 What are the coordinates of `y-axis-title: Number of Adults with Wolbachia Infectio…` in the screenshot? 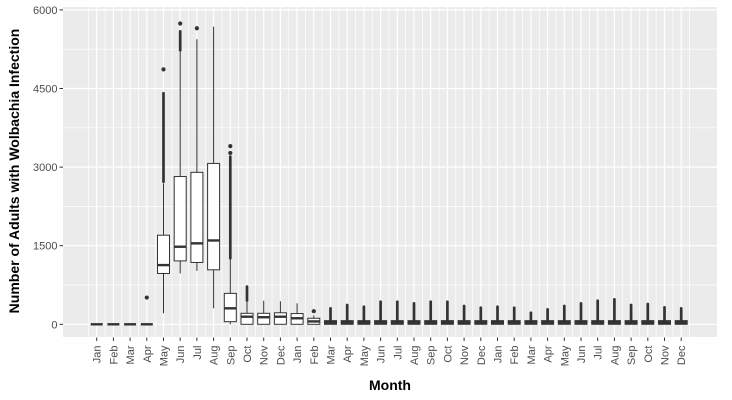 It's located at (14, 171).